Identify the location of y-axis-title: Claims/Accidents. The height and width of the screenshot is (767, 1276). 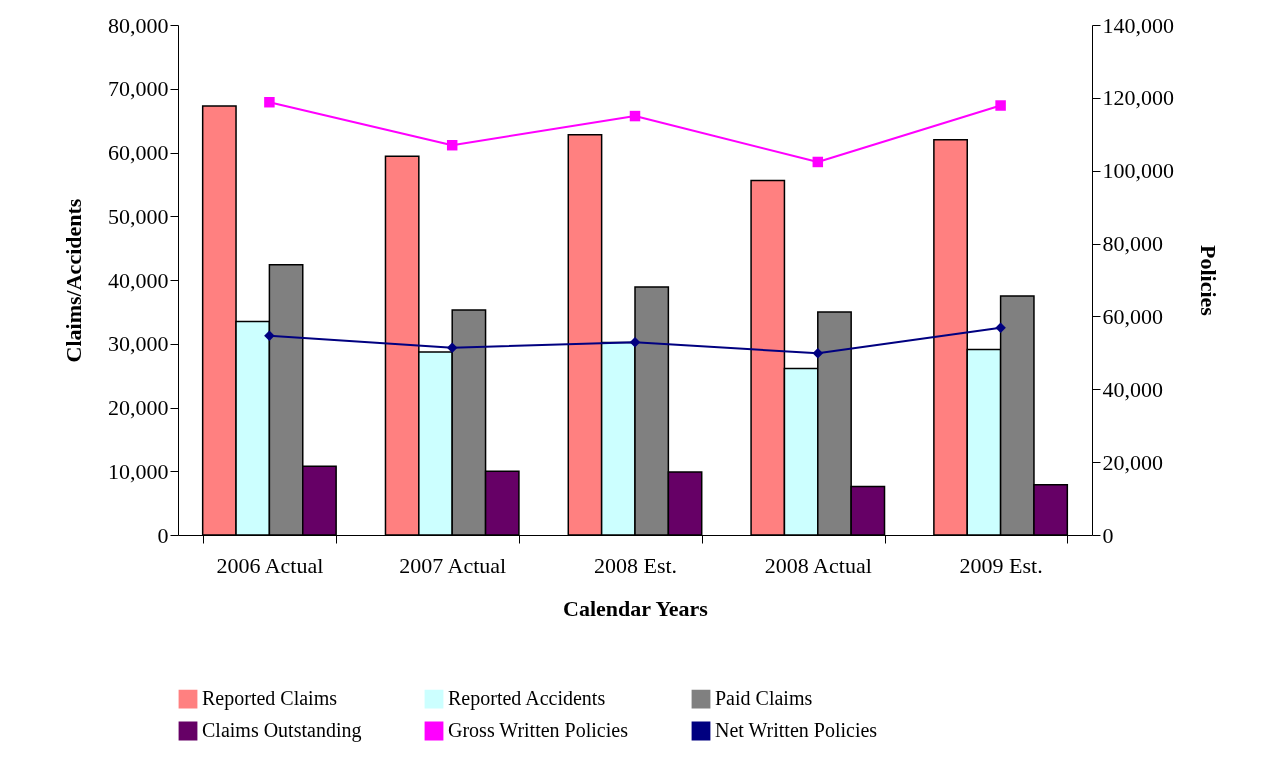
(73, 280).